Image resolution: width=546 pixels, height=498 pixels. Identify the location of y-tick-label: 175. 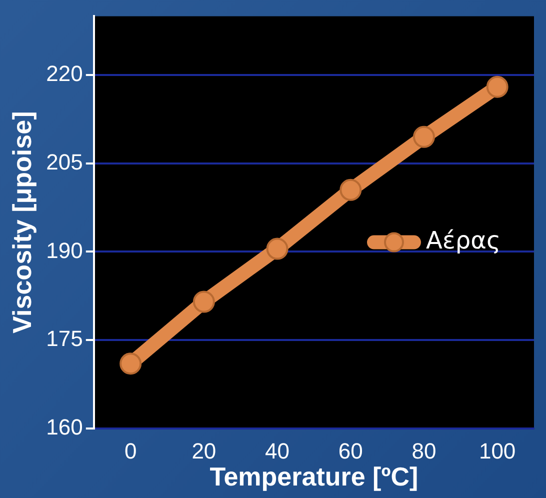
(64, 339).